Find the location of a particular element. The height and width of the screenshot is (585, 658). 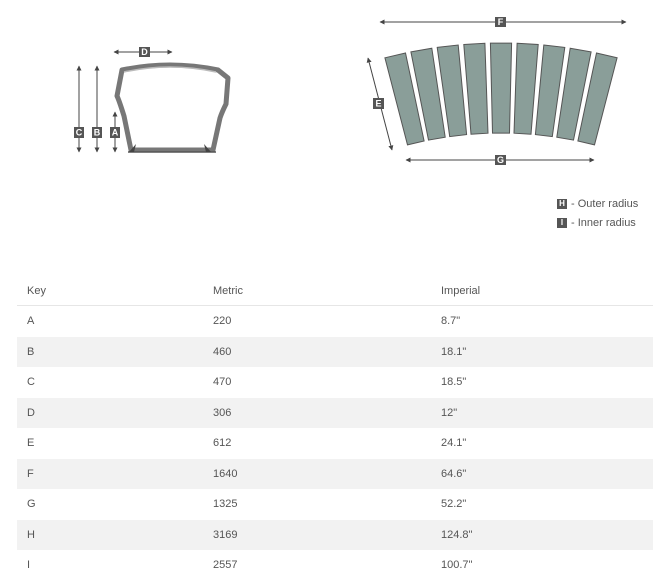

tag-a: A is located at coordinates (115, 132).